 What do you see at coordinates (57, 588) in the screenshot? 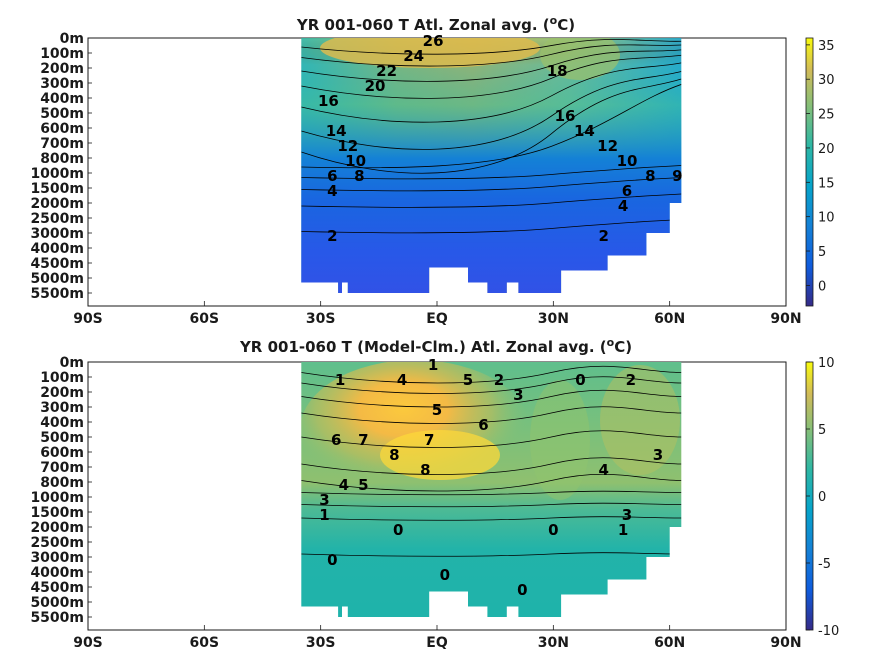
I see `y-tick-label: 4500m` at bounding box center [57, 588].